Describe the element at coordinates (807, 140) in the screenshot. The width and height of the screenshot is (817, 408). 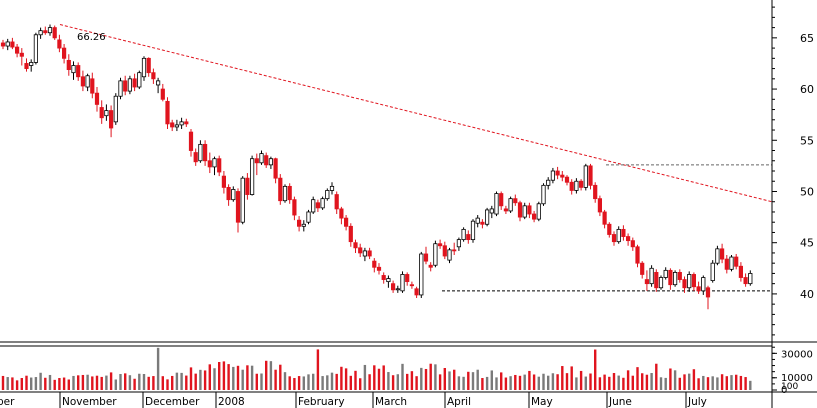
I see `y-tick-label: 55` at that location.